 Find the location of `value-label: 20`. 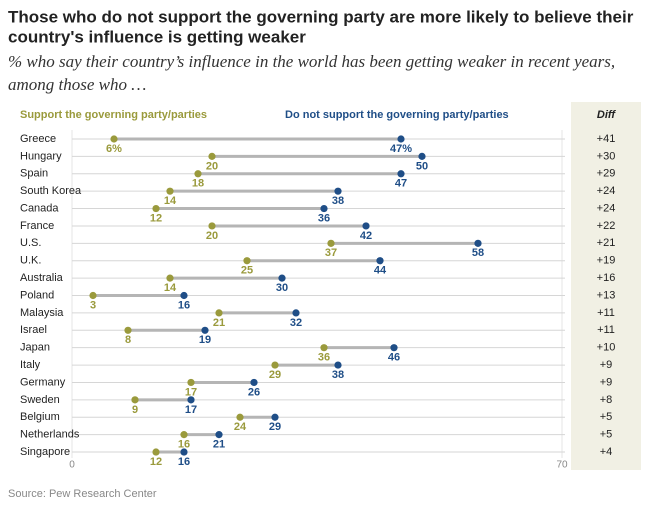

value-label: 20 is located at coordinates (212, 236).